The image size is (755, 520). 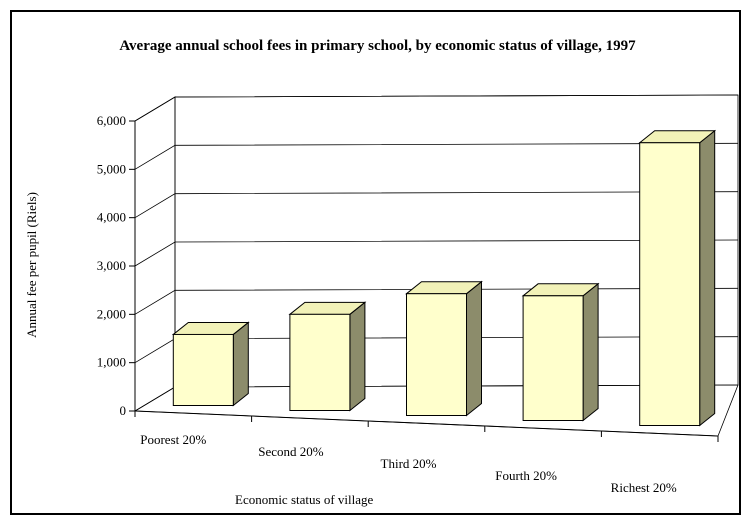 What do you see at coordinates (426, 423) in the screenshot?
I see `x-axis-line` at bounding box center [426, 423].